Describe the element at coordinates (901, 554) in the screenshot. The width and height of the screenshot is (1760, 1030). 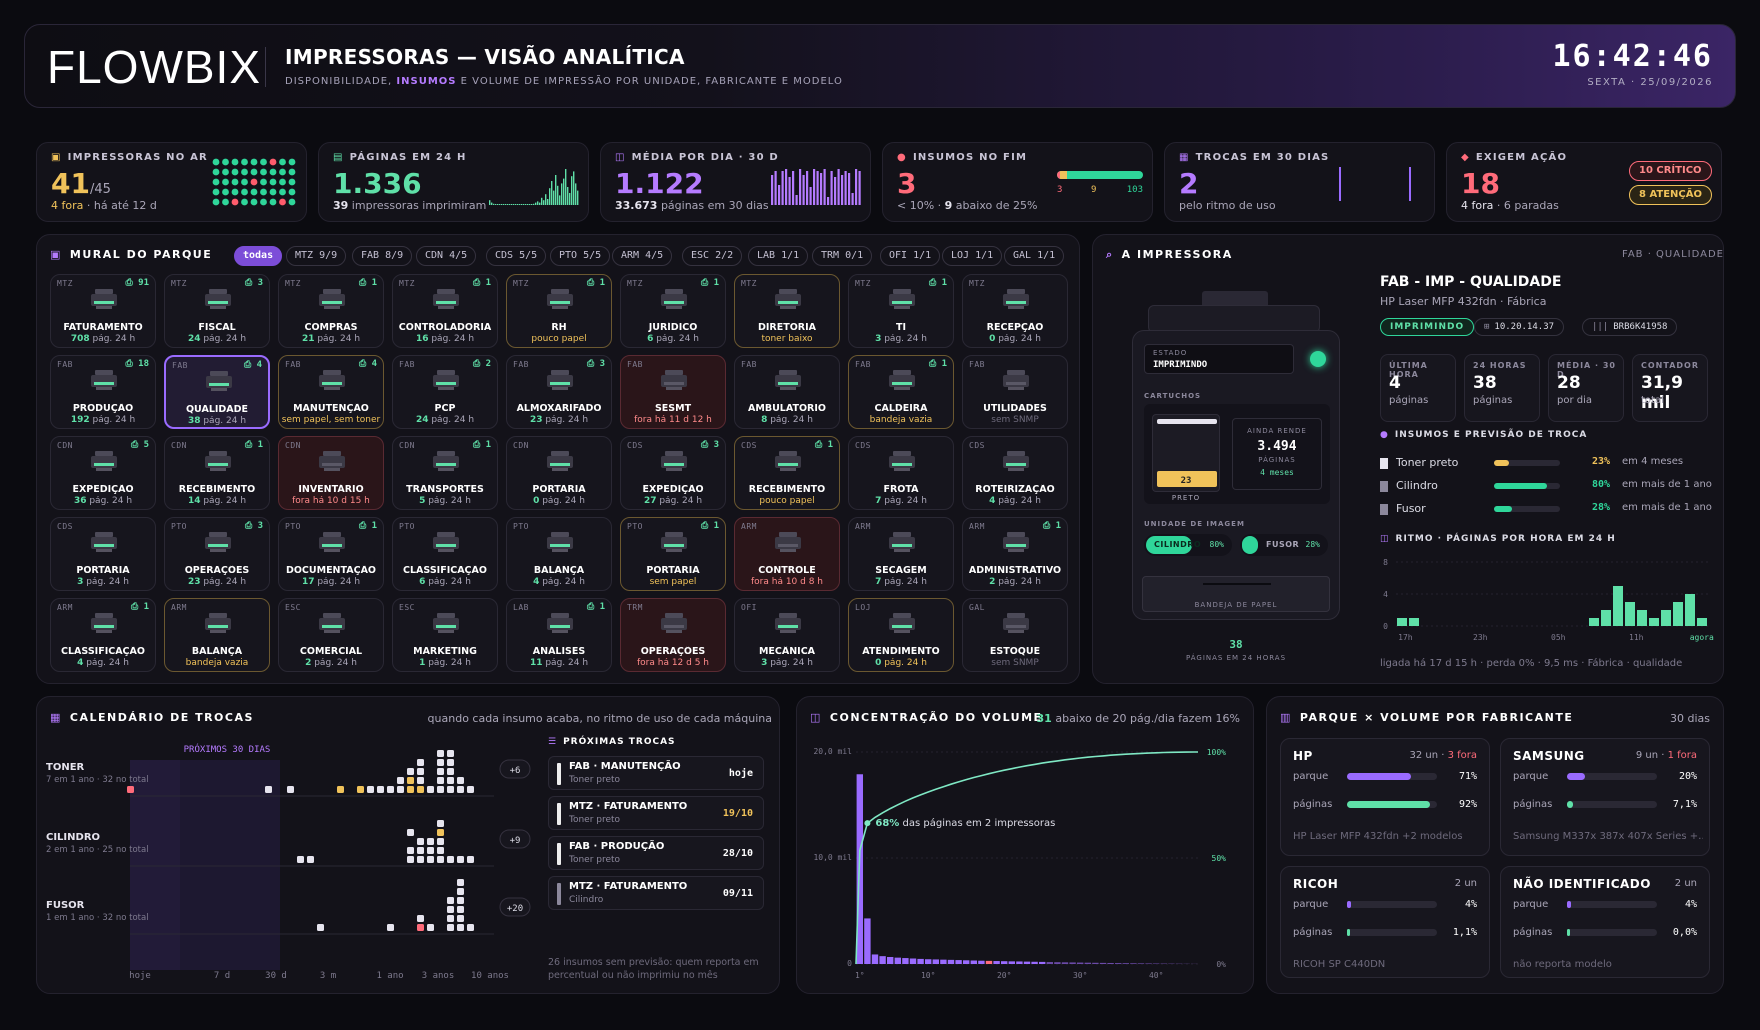
I see `printer-cell: ARM SECAGEM 7 pág. 24 h` at that location.